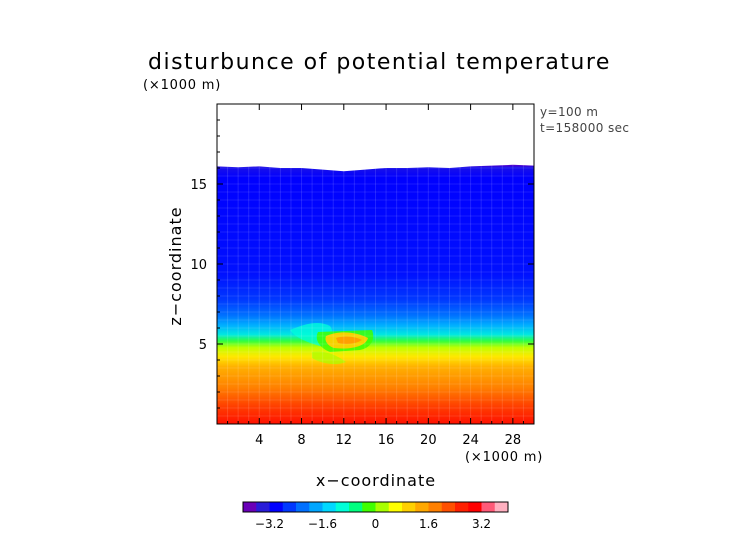 The height and width of the screenshot is (536, 752). I want to click on colorbar-tick-label: 1.6, so click(428, 524).